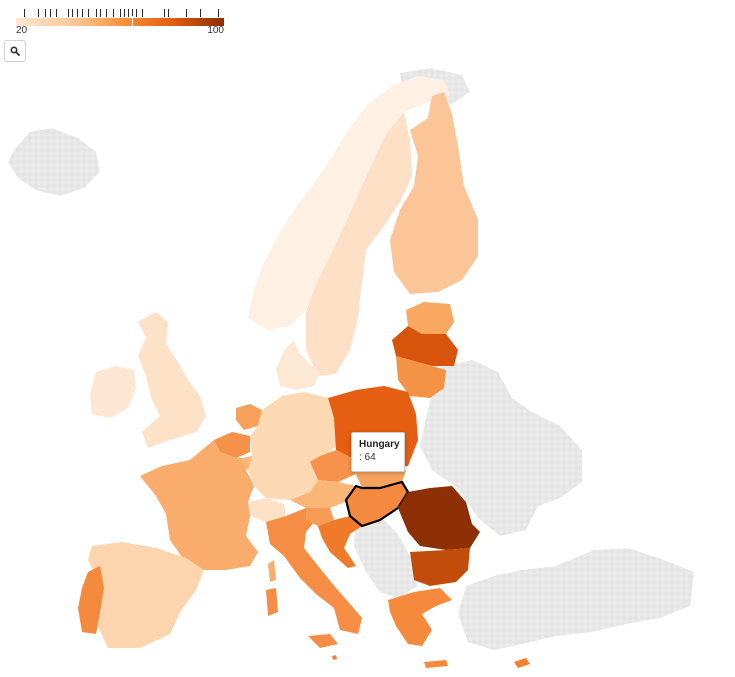 The image size is (735, 677). I want to click on country-corsica, so click(272, 571).